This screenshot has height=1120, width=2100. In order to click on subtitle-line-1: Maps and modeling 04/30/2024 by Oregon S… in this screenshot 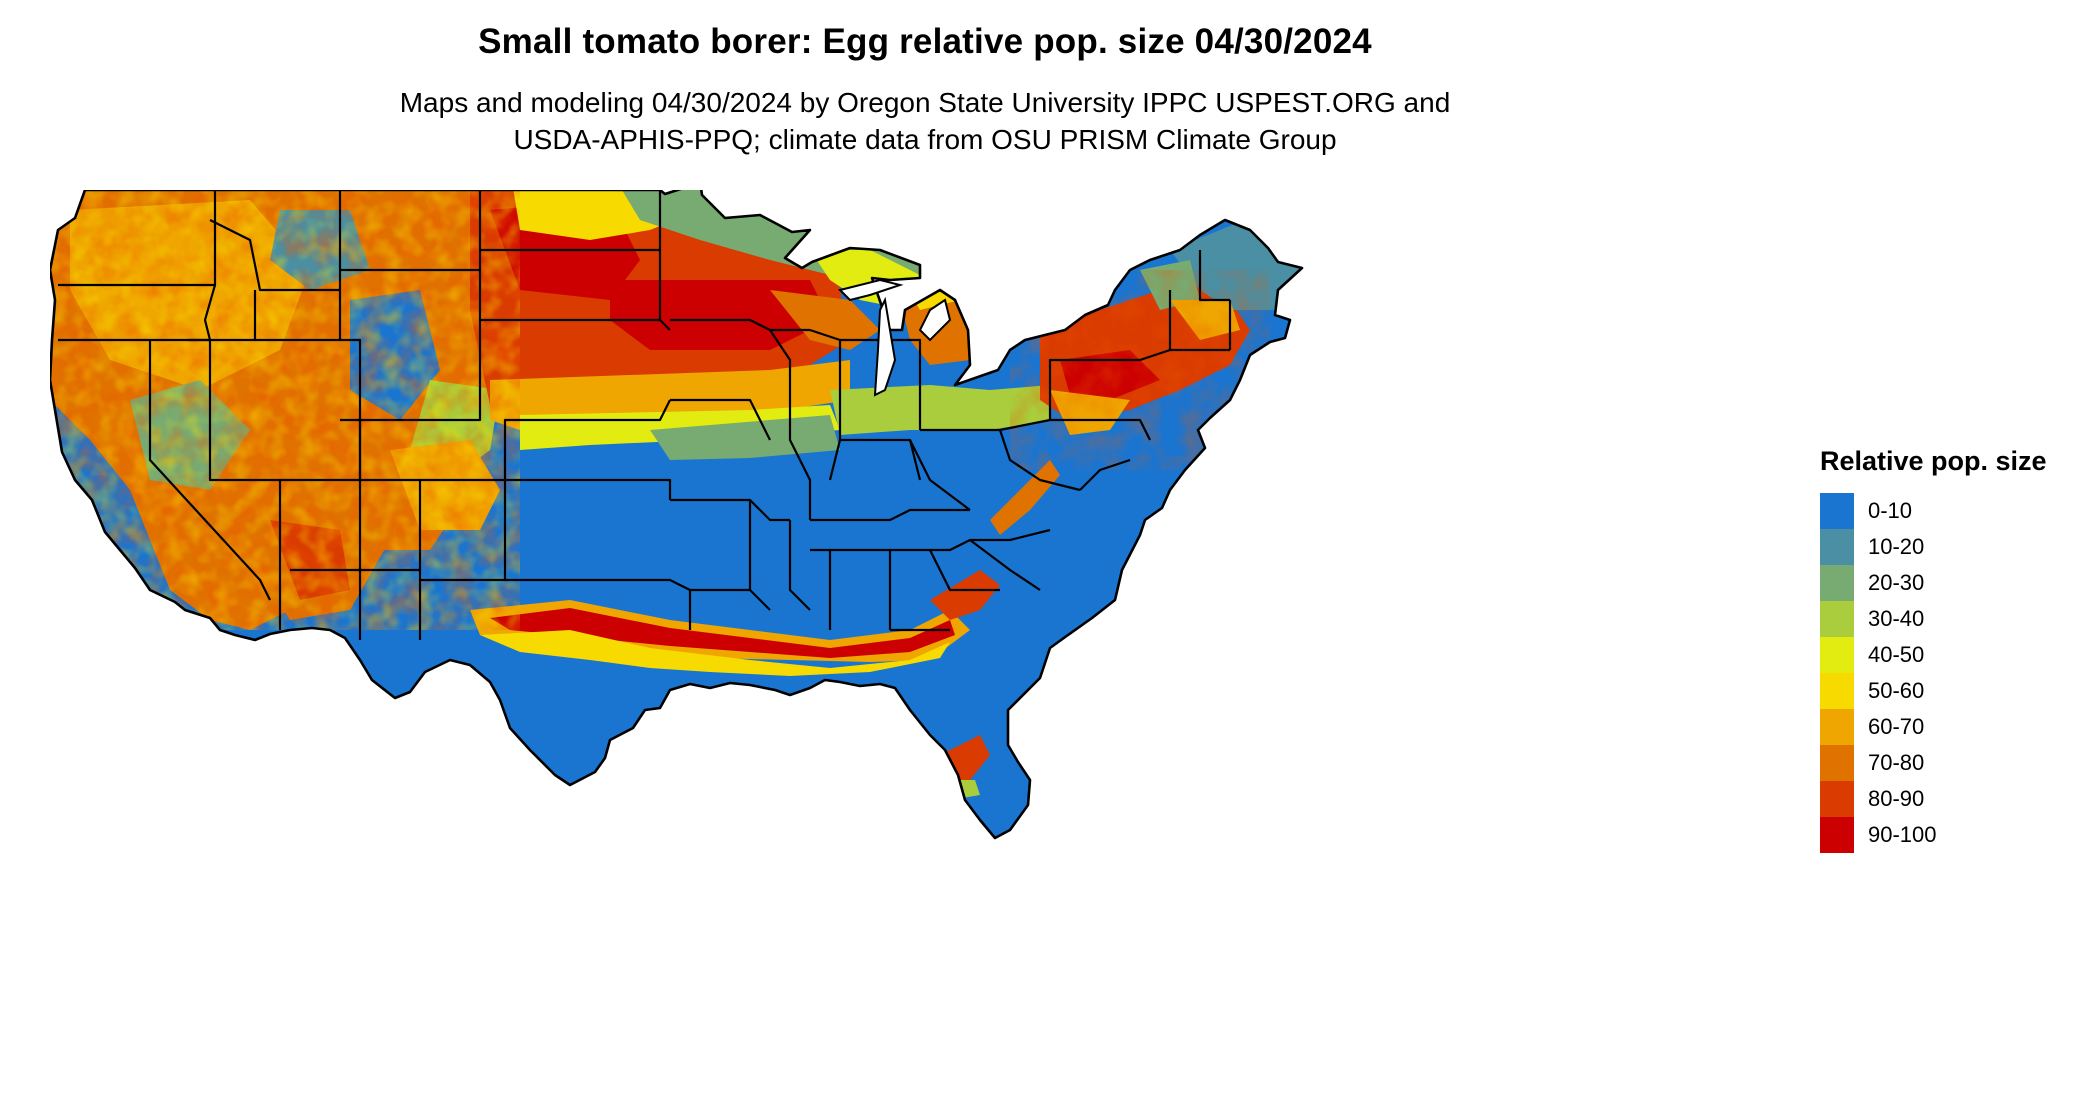, I will do `click(925, 102)`.